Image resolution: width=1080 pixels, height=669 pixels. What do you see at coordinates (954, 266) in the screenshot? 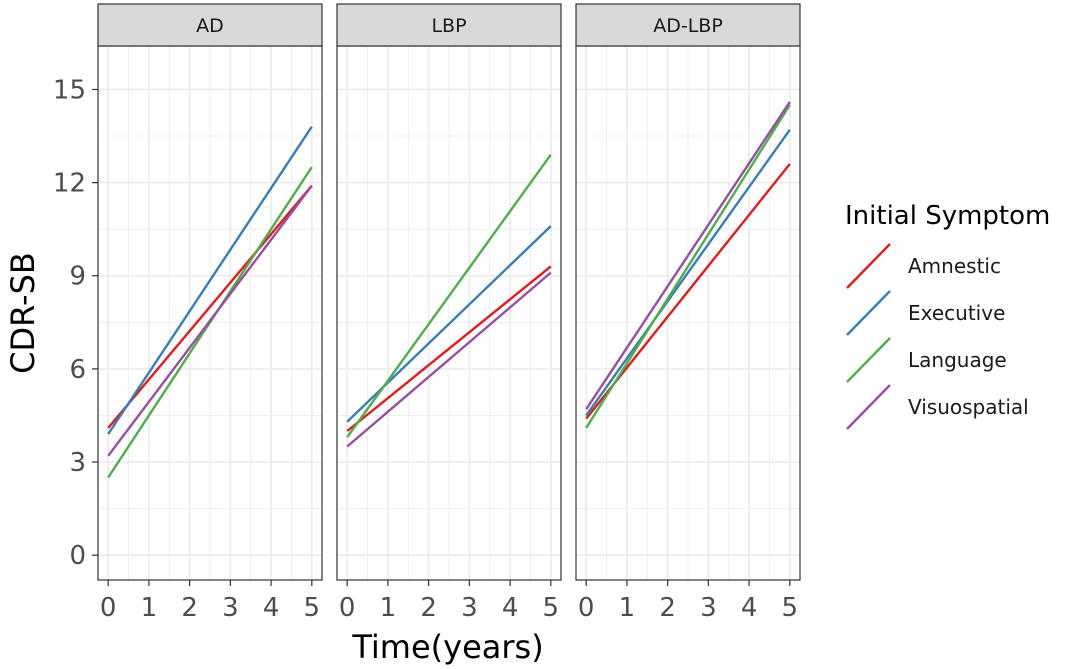
I see `legend-label: Amnestic` at bounding box center [954, 266].